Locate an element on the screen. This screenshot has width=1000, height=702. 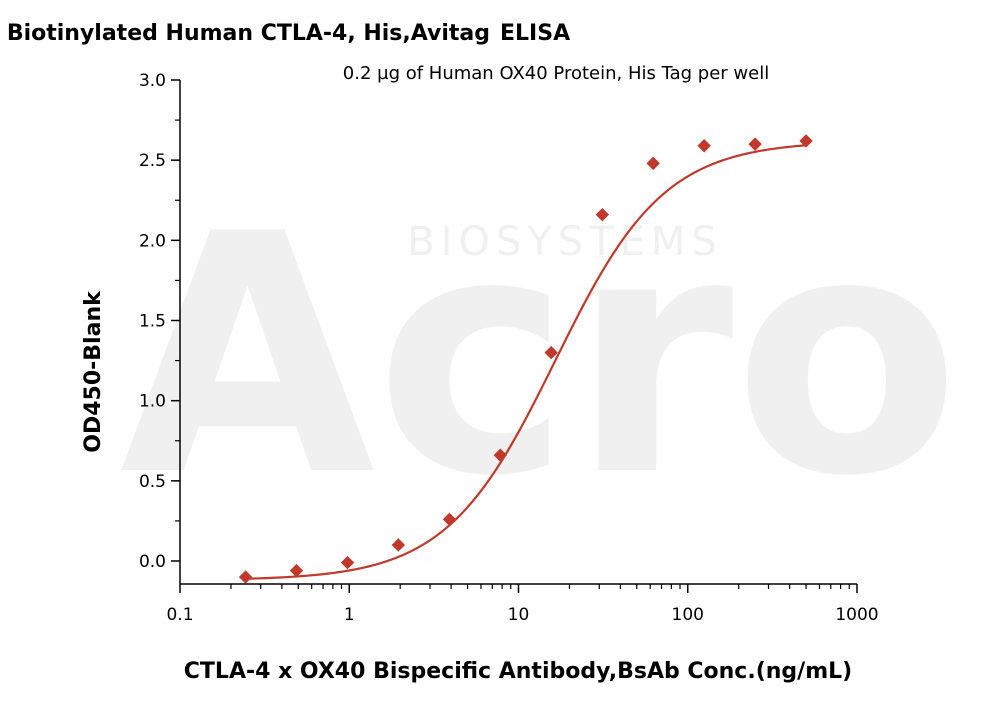
y-tick-label: 2.5 is located at coordinates (152, 161).